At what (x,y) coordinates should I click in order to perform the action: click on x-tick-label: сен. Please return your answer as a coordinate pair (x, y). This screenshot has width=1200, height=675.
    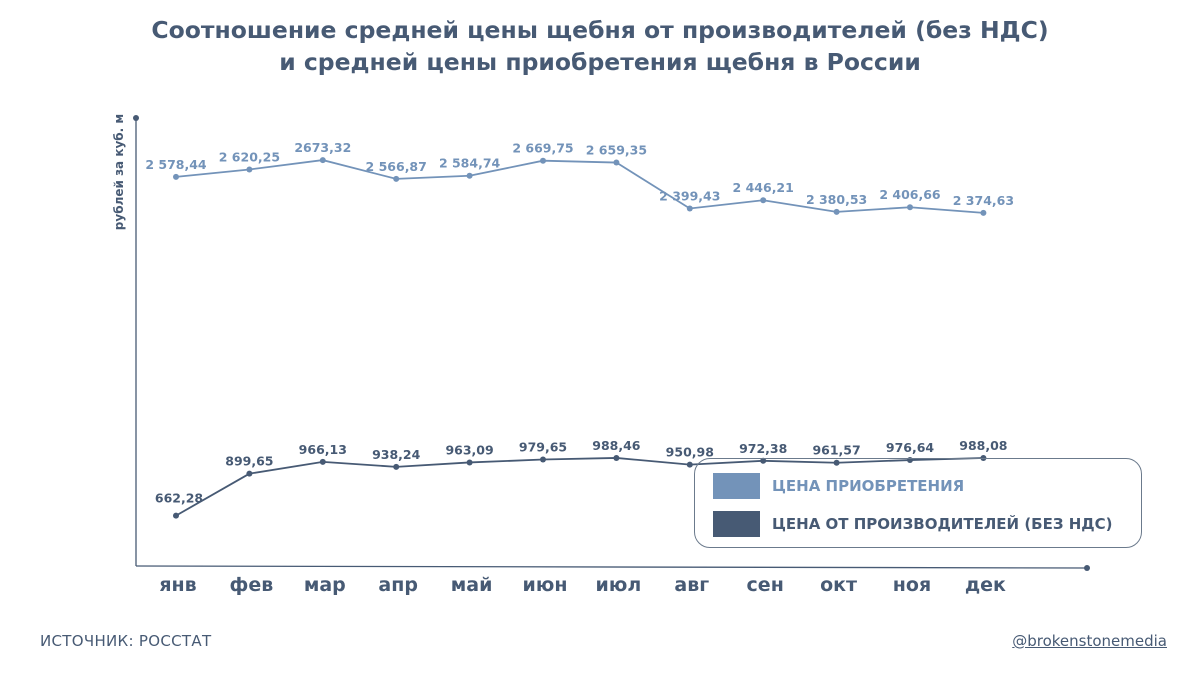
    Looking at the image, I should click on (765, 585).